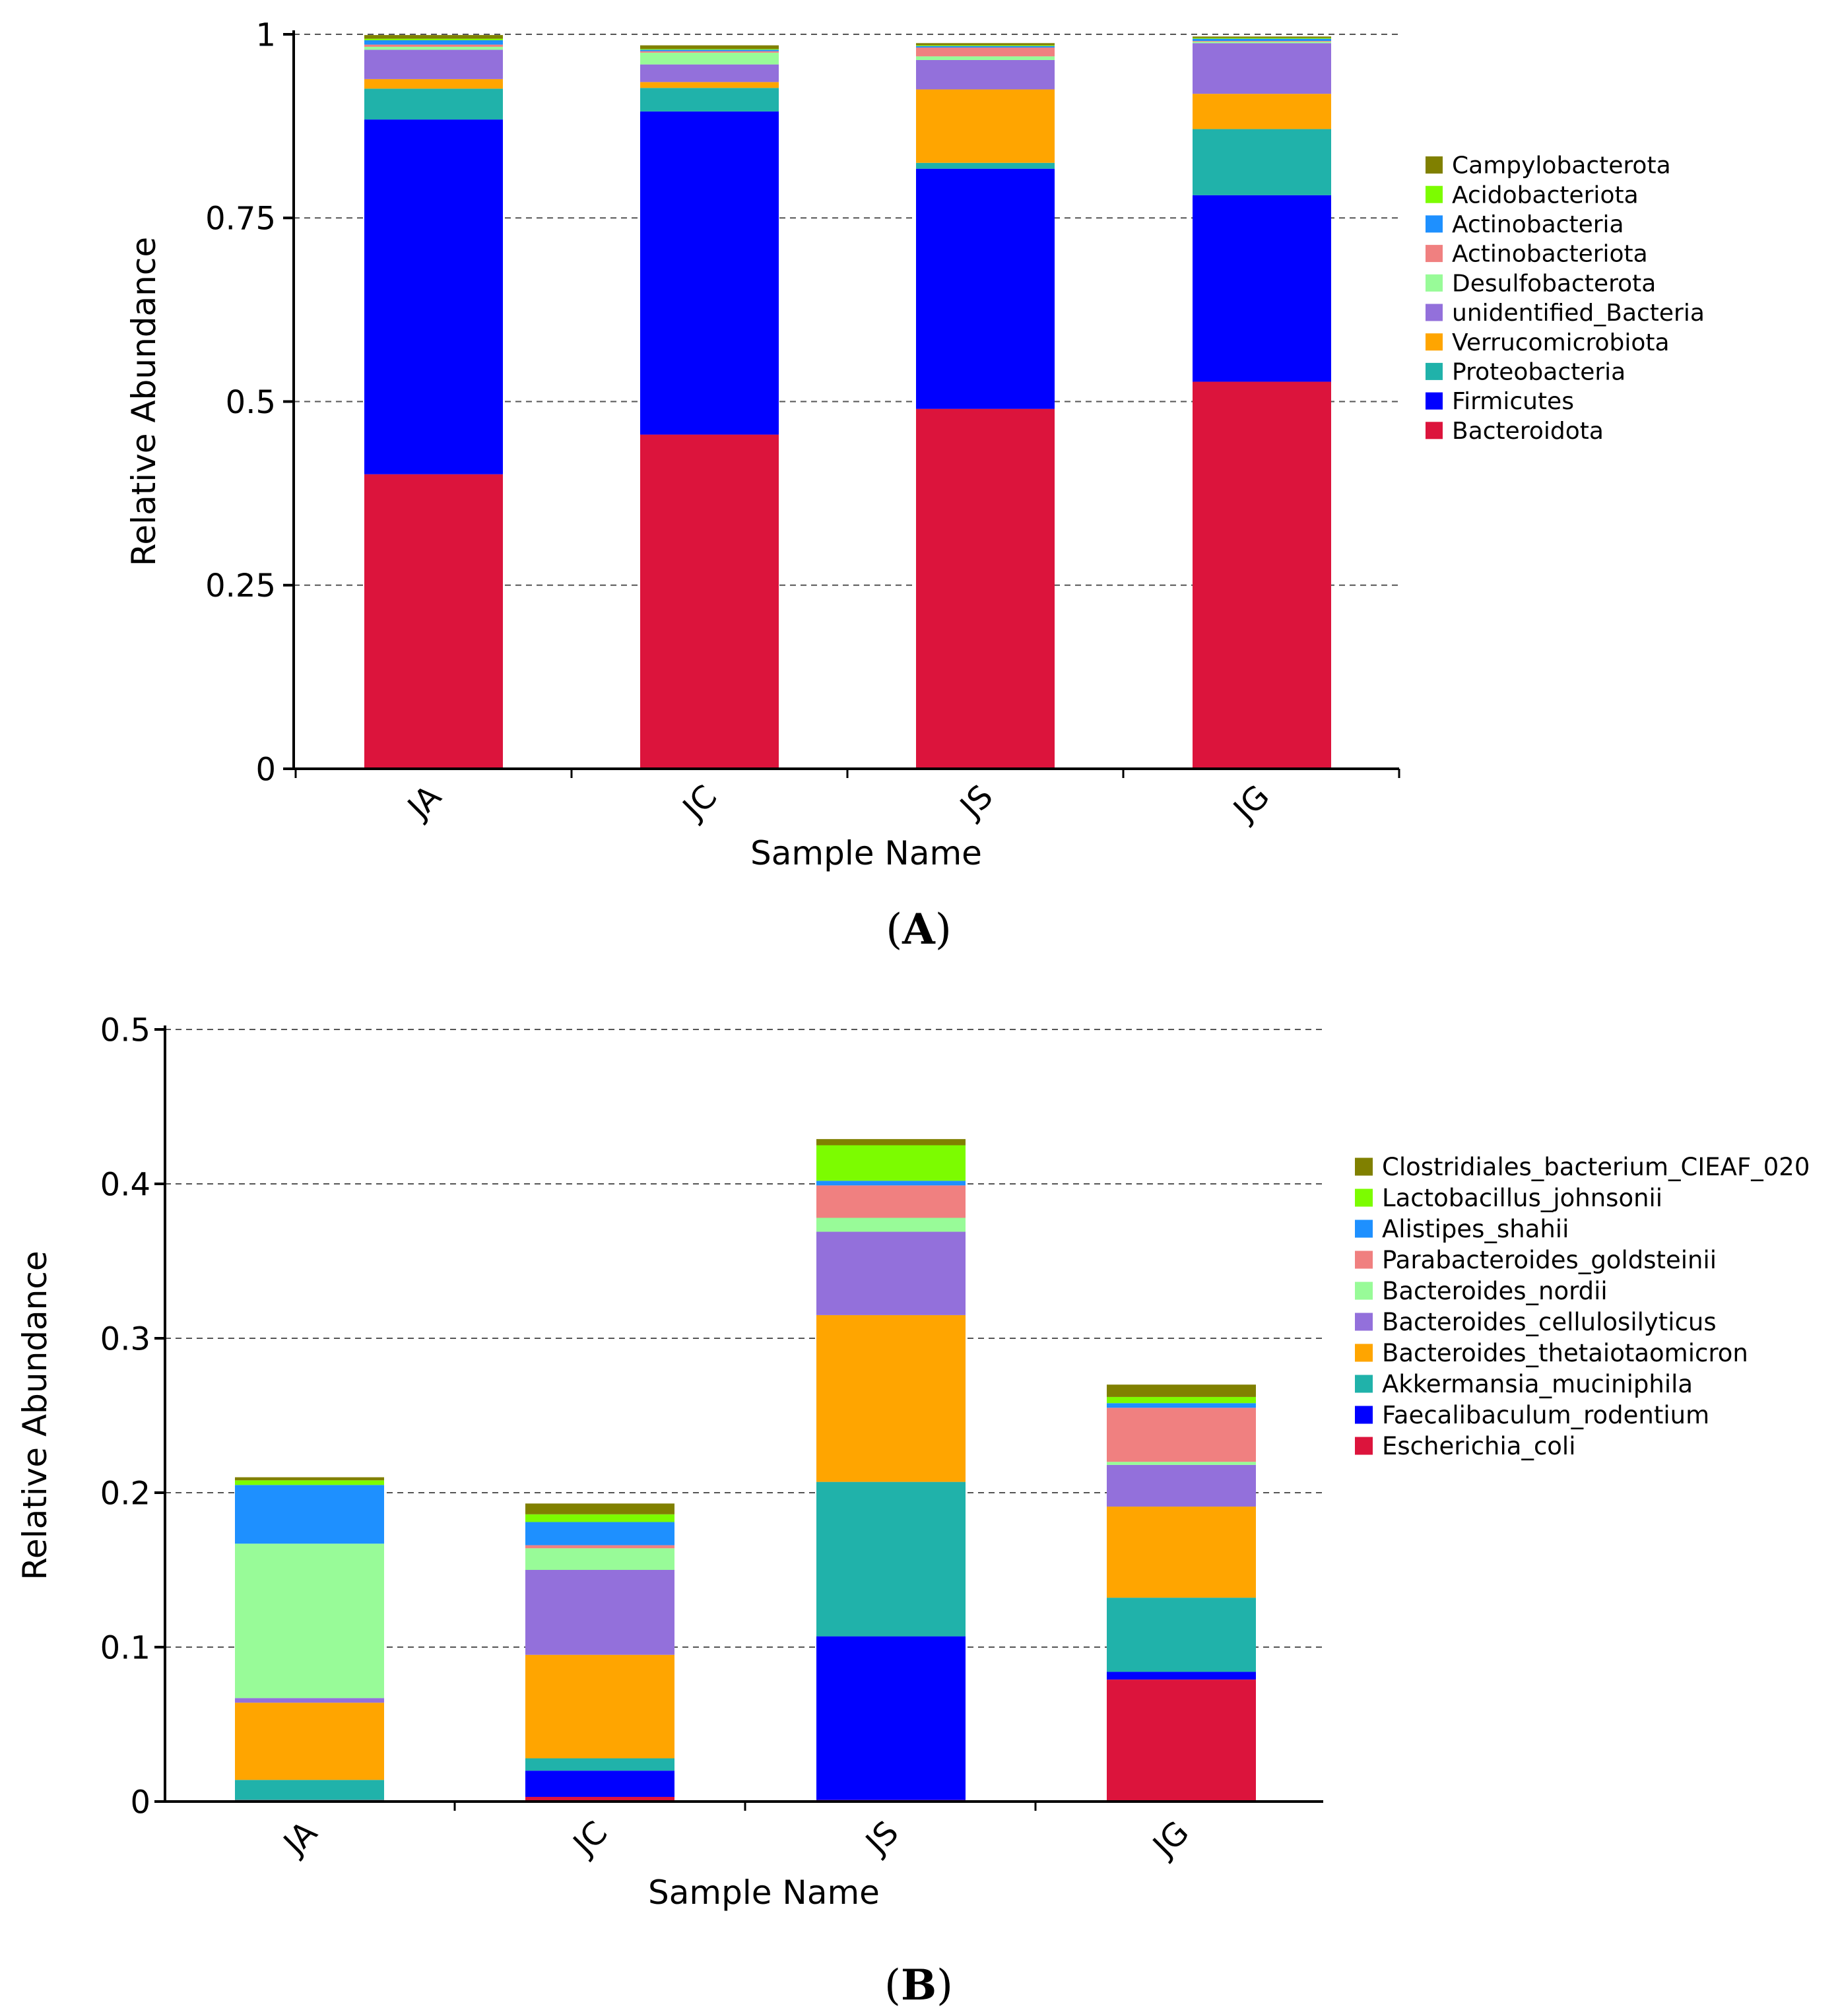 This screenshot has width=1838, height=2016. What do you see at coordinates (1561, 342) in the screenshot?
I see `chart-a-legend-label: Verrucomicrobiota` at bounding box center [1561, 342].